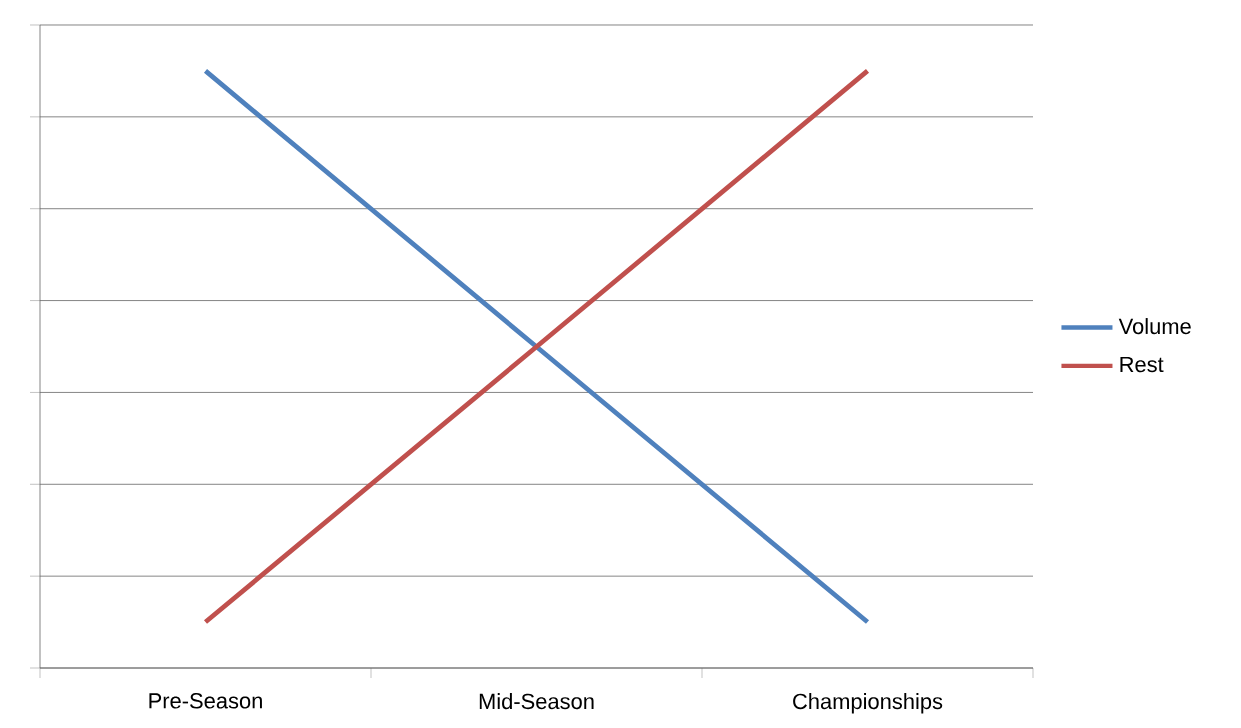  What do you see at coordinates (205, 701) in the screenshot?
I see `x-tick-label: Pre-Season` at bounding box center [205, 701].